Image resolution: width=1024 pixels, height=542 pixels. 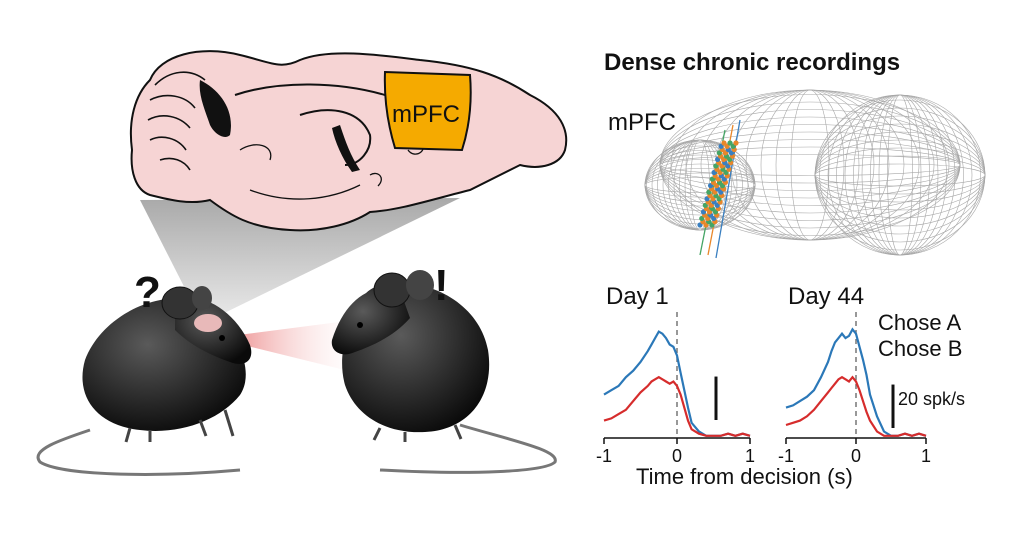 I want to click on brain-sagittal-icon: mPFC, so click(x=348, y=141).